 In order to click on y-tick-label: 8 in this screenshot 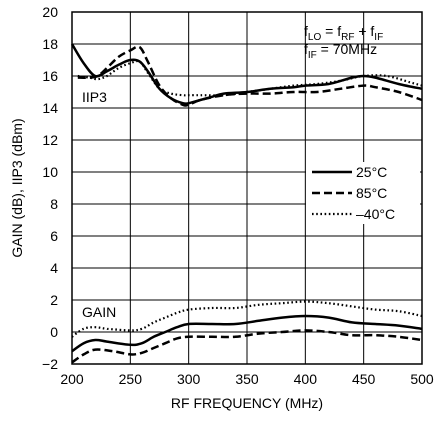, I will do `click(54, 204)`.